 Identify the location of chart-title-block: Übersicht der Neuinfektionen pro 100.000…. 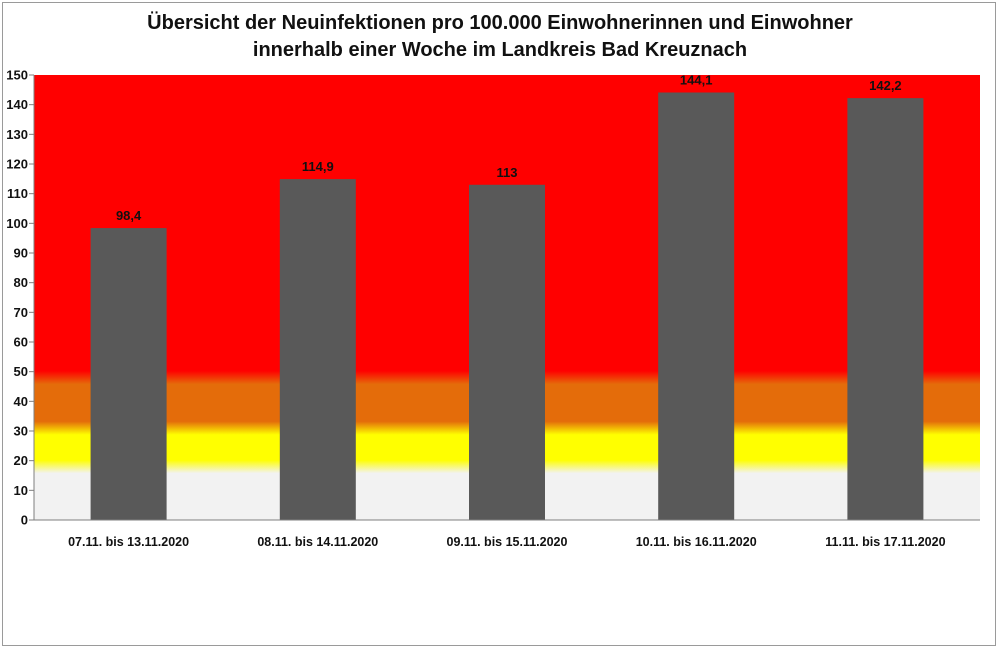
(500, 37).